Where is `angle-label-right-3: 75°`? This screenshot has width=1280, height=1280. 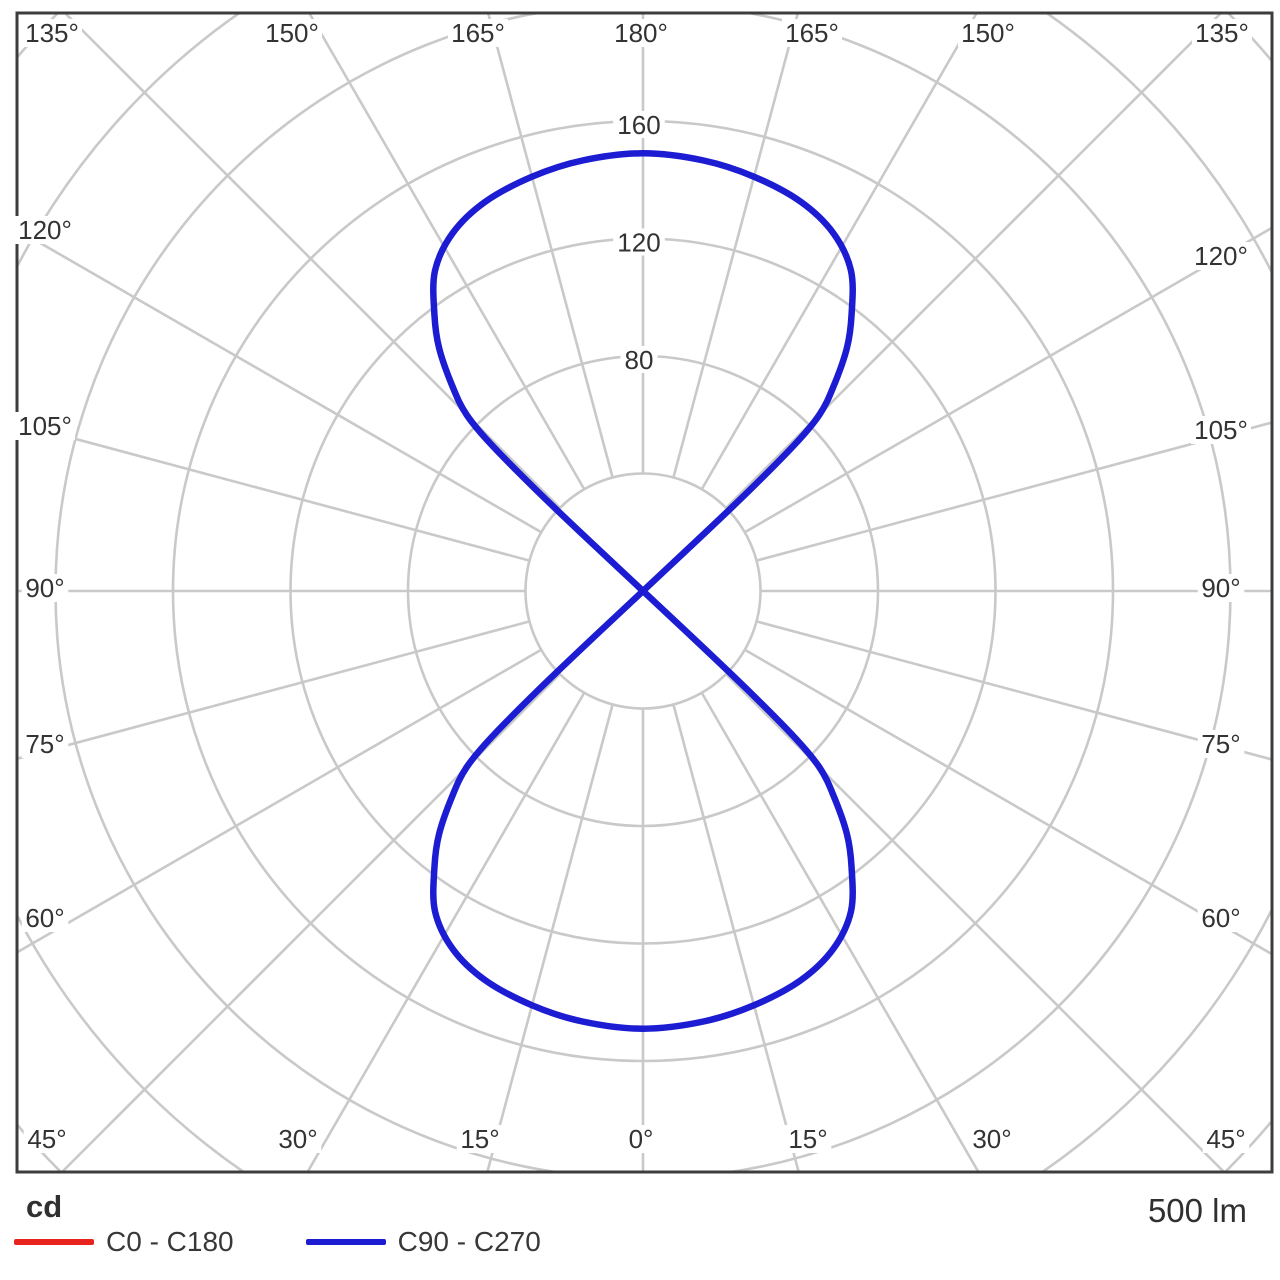 angle-label-right-3: 75° is located at coordinates (1220, 744).